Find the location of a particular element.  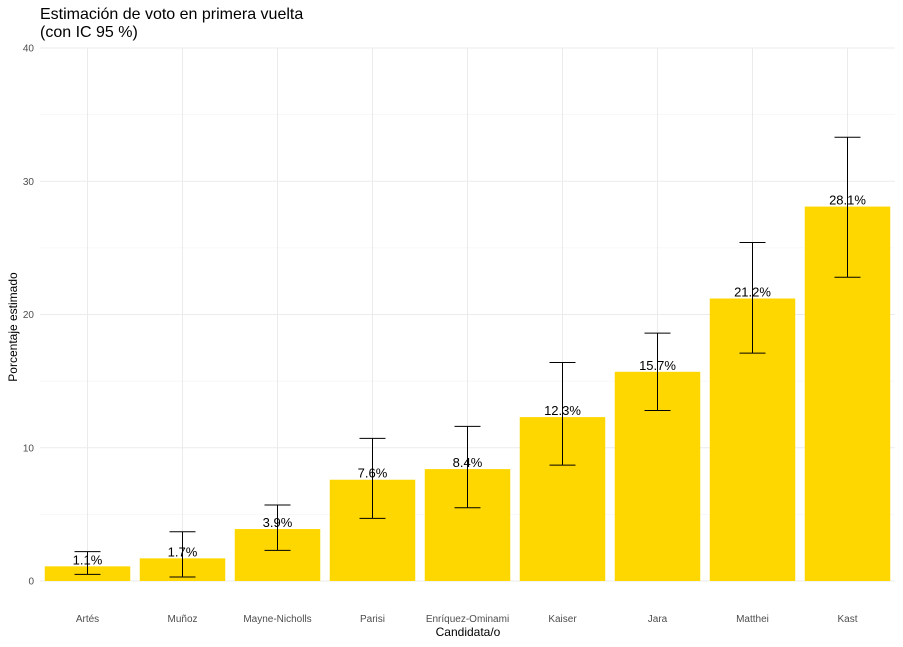

data-label: 12.3% is located at coordinates (562, 410).